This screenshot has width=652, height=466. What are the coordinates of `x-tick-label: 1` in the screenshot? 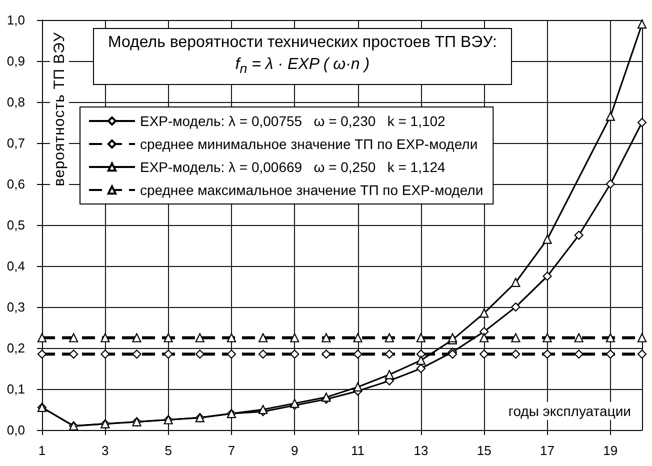 It's located at (42, 450).